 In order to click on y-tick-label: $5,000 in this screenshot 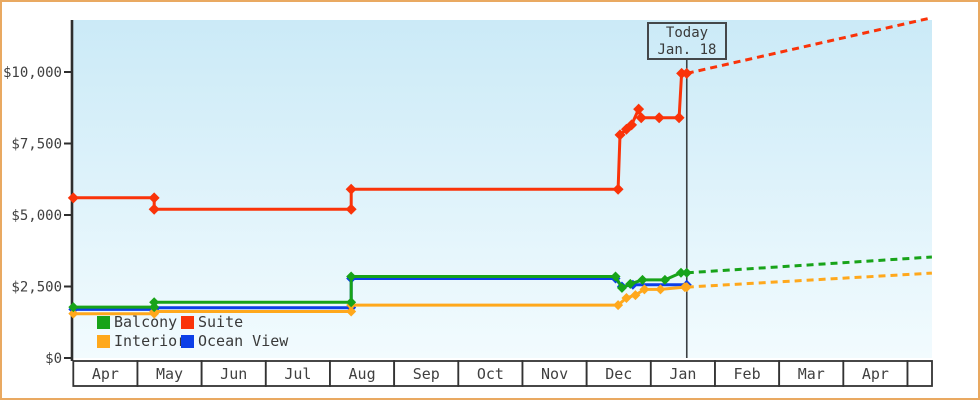, I will do `click(36, 216)`.